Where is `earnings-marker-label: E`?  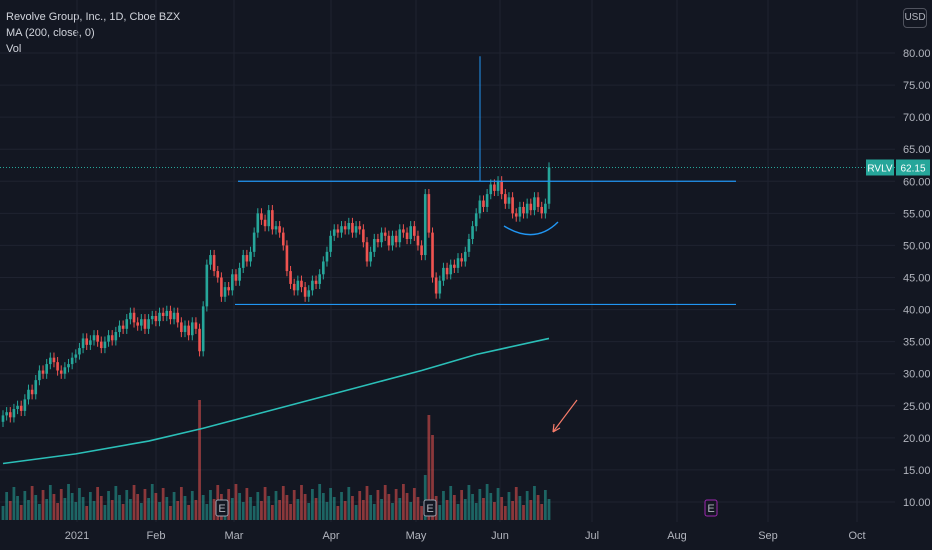 earnings-marker-label: E is located at coordinates (429, 509).